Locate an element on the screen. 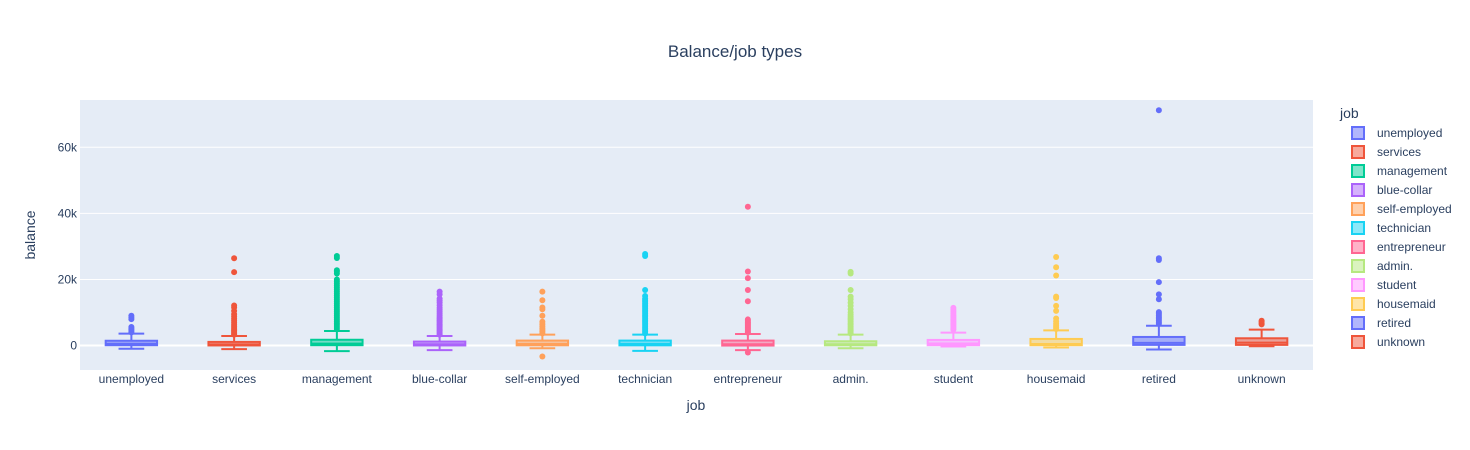 This screenshot has height=450, width=1470. legend-title: job is located at coordinates (1349, 113).